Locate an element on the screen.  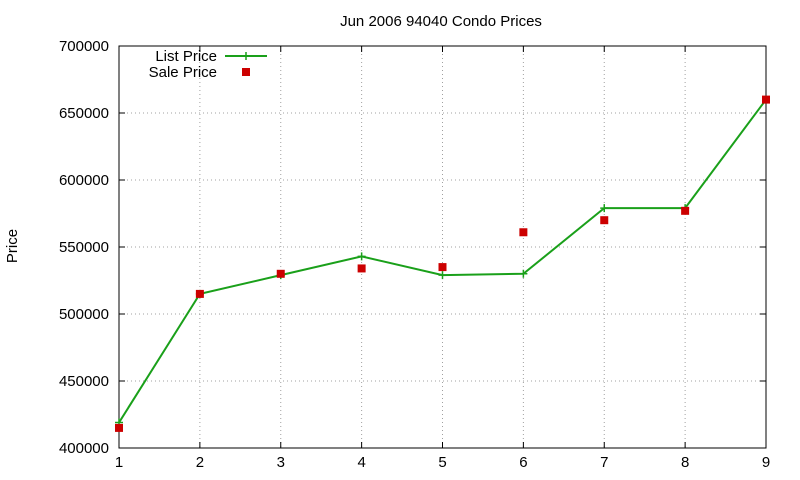
x-tick-label: 1 is located at coordinates (119, 462).